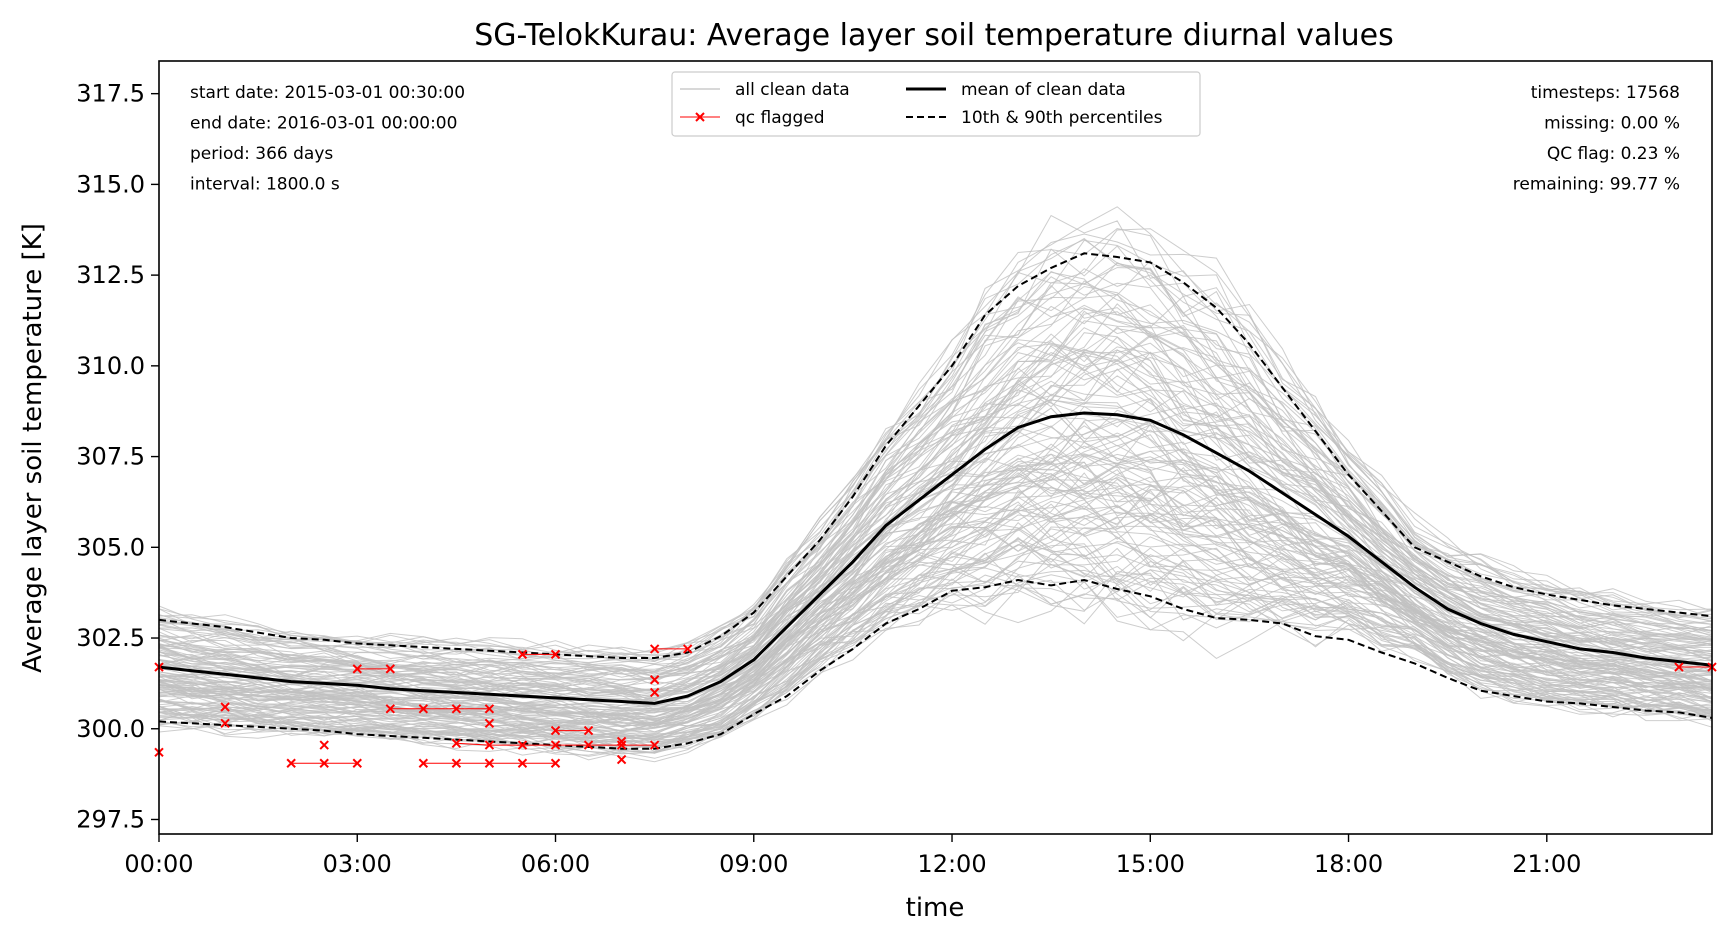  Describe the element at coordinates (265, 185) in the screenshot. I see `info-left-line: interval: 1800.0 s` at that location.